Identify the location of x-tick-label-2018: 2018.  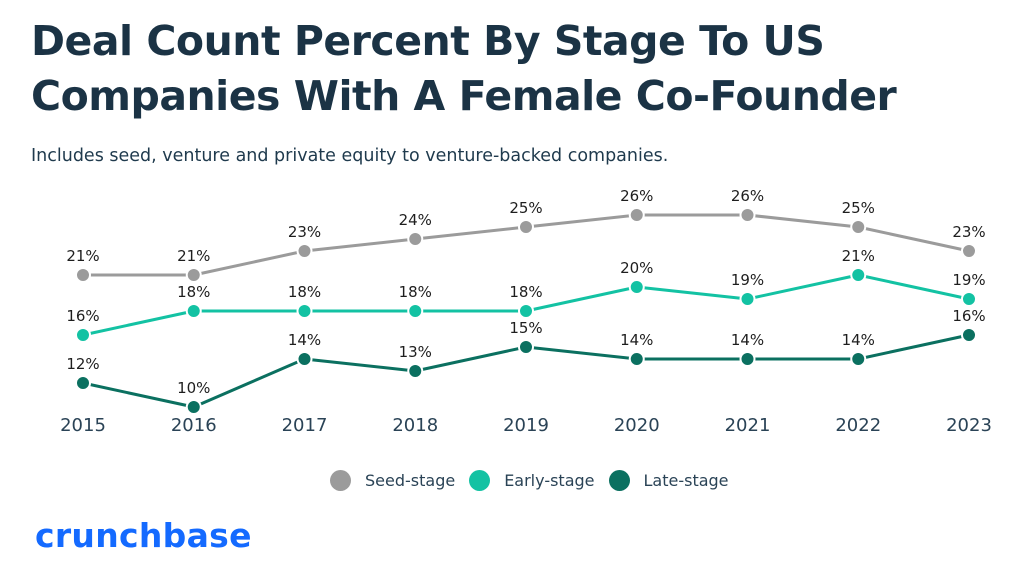
(415, 425).